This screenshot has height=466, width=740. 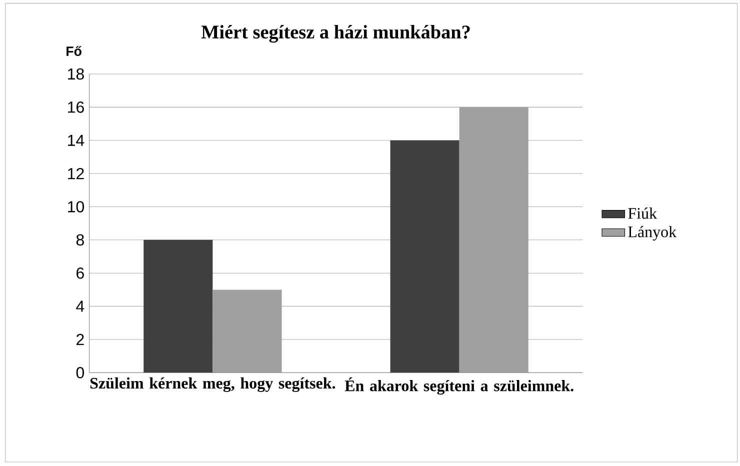 What do you see at coordinates (80, 340) in the screenshot?
I see `y-tick-label: 2` at bounding box center [80, 340].